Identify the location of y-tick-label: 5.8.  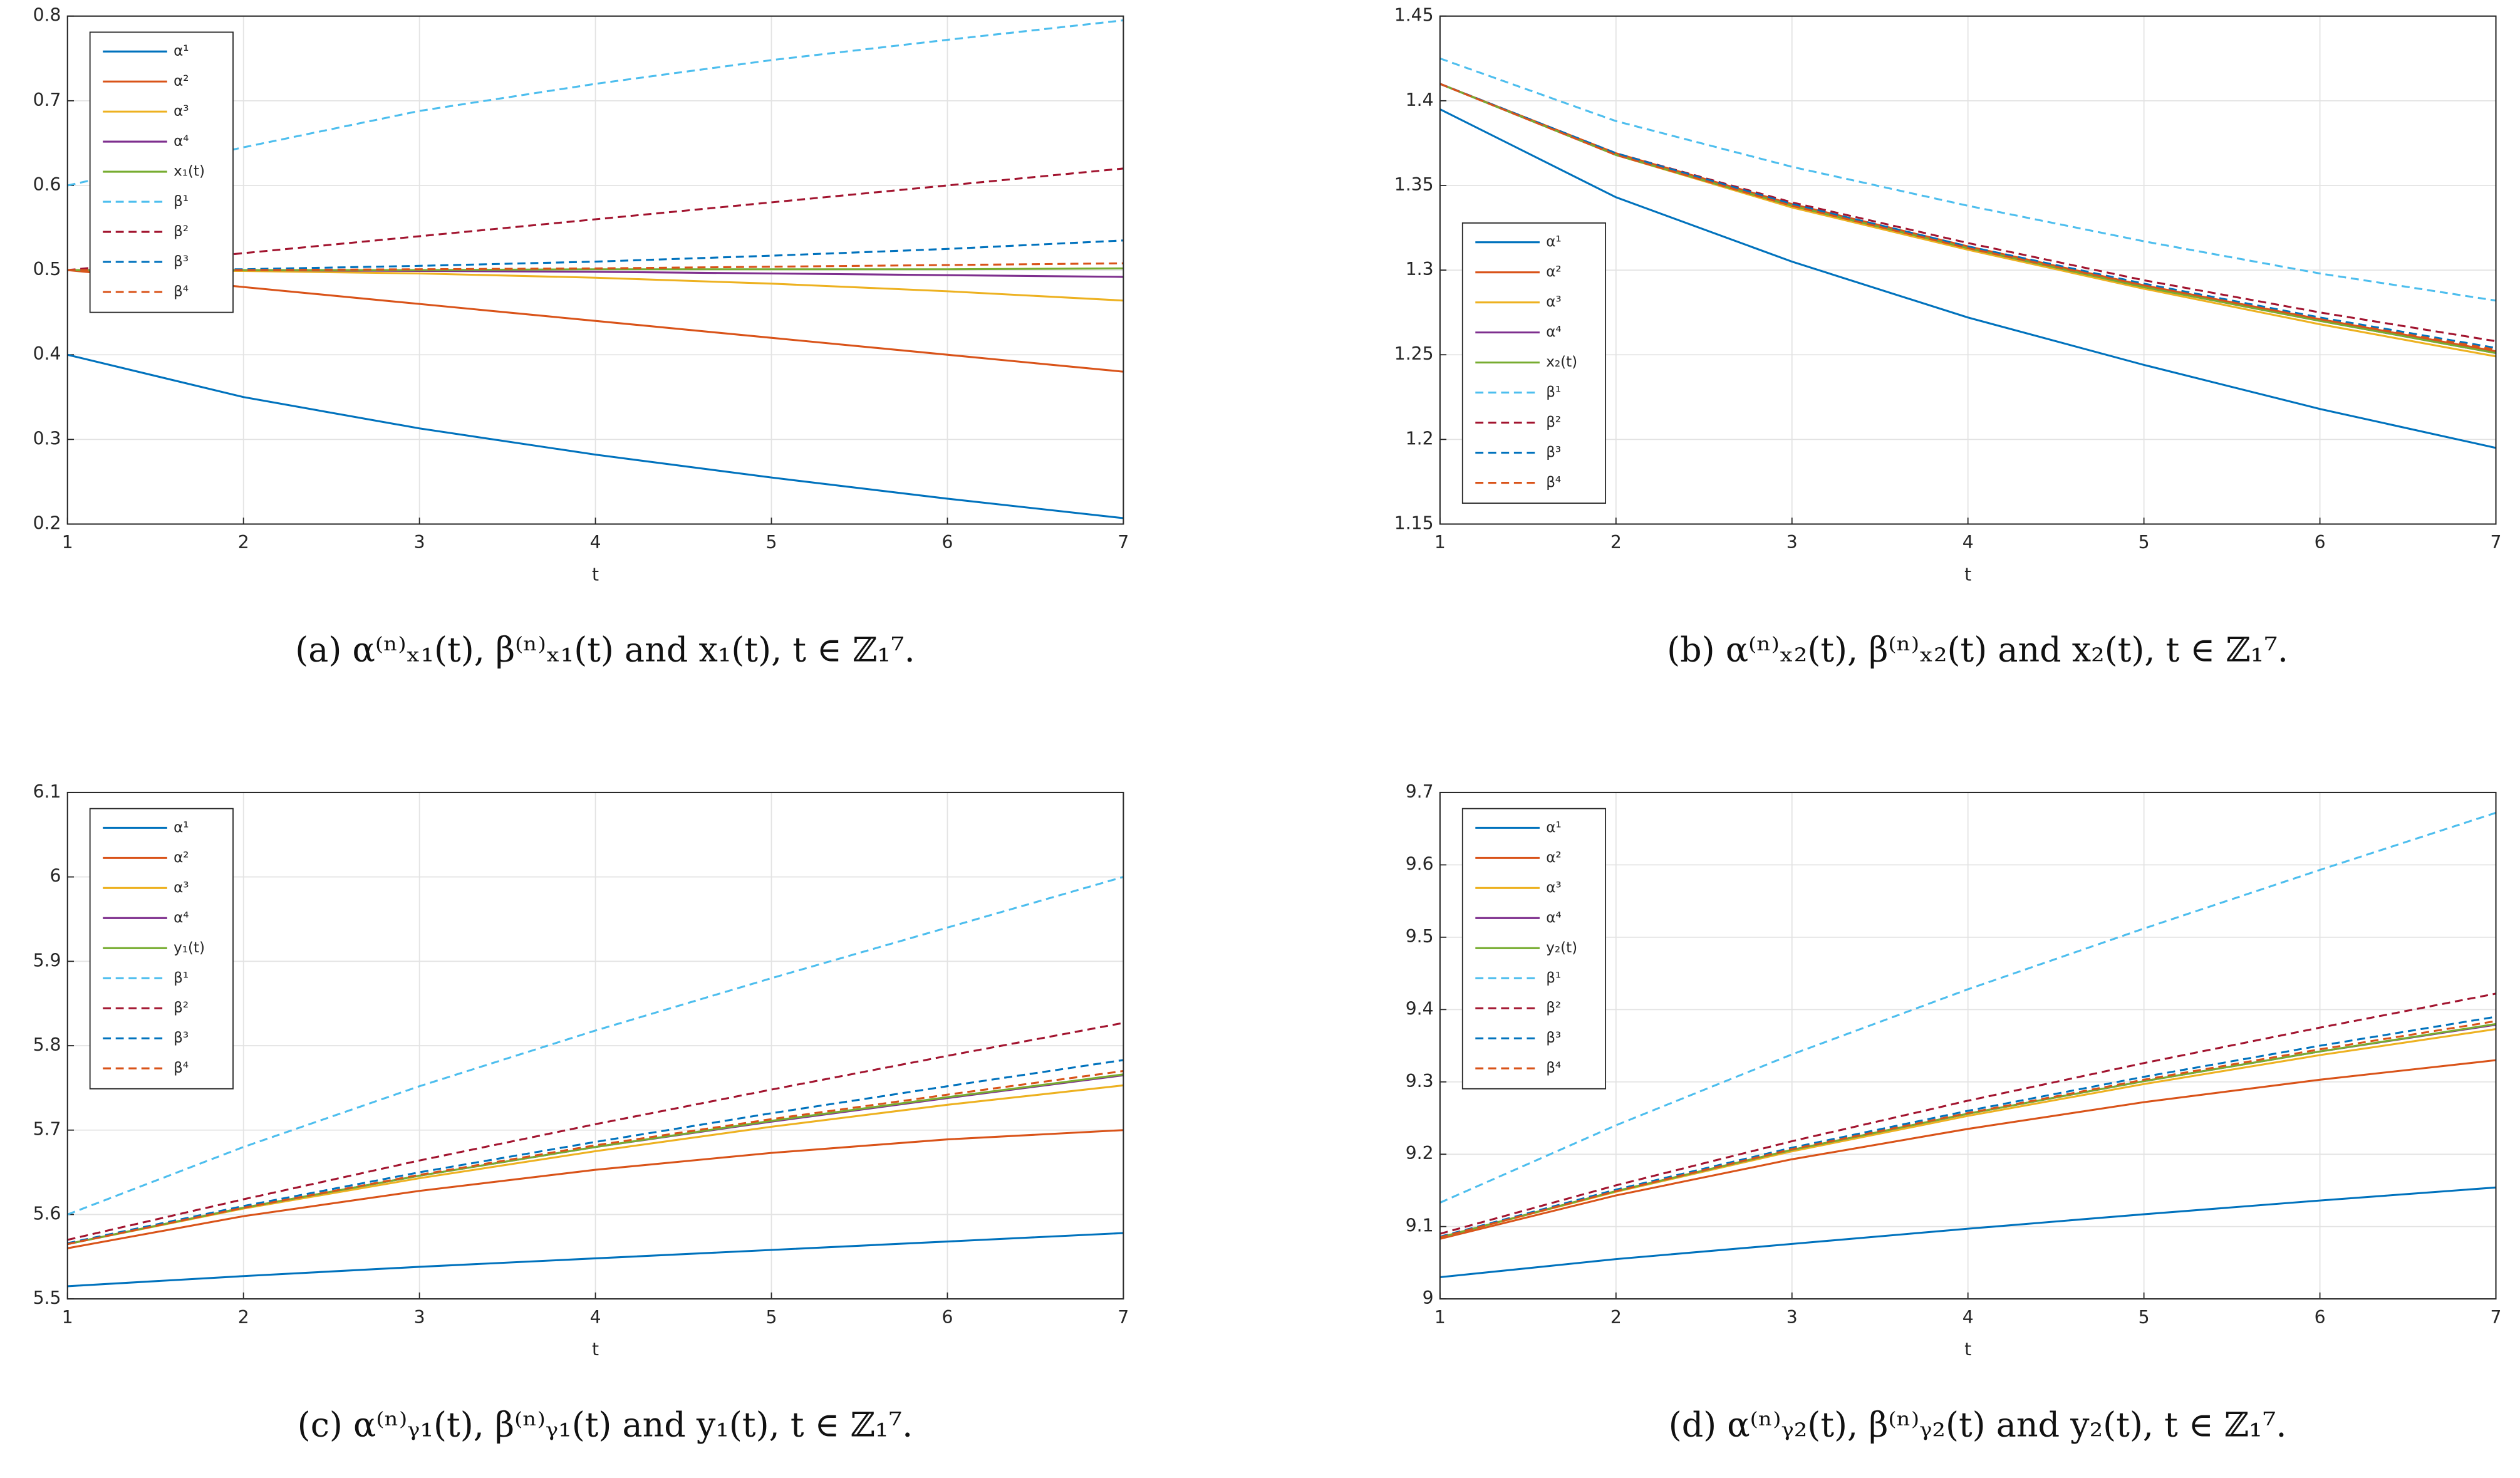
(47, 1044).